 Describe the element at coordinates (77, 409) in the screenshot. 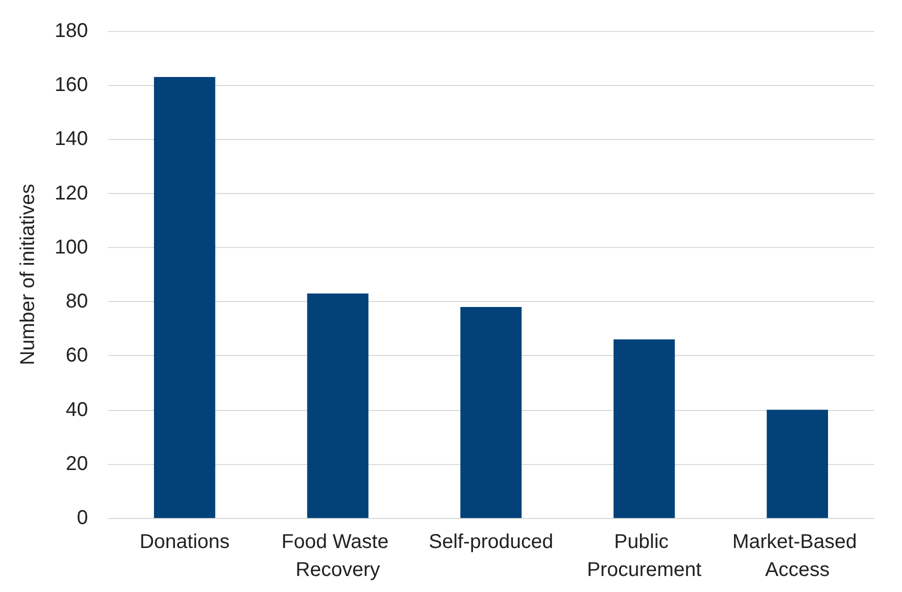

I see `y-tick-label: 40` at that location.